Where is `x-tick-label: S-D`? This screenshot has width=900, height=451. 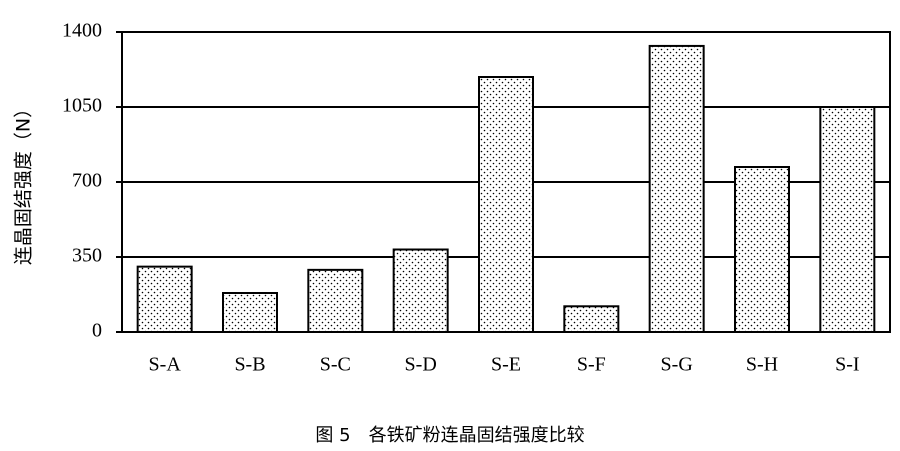 x-tick-label: S-D is located at coordinates (421, 365).